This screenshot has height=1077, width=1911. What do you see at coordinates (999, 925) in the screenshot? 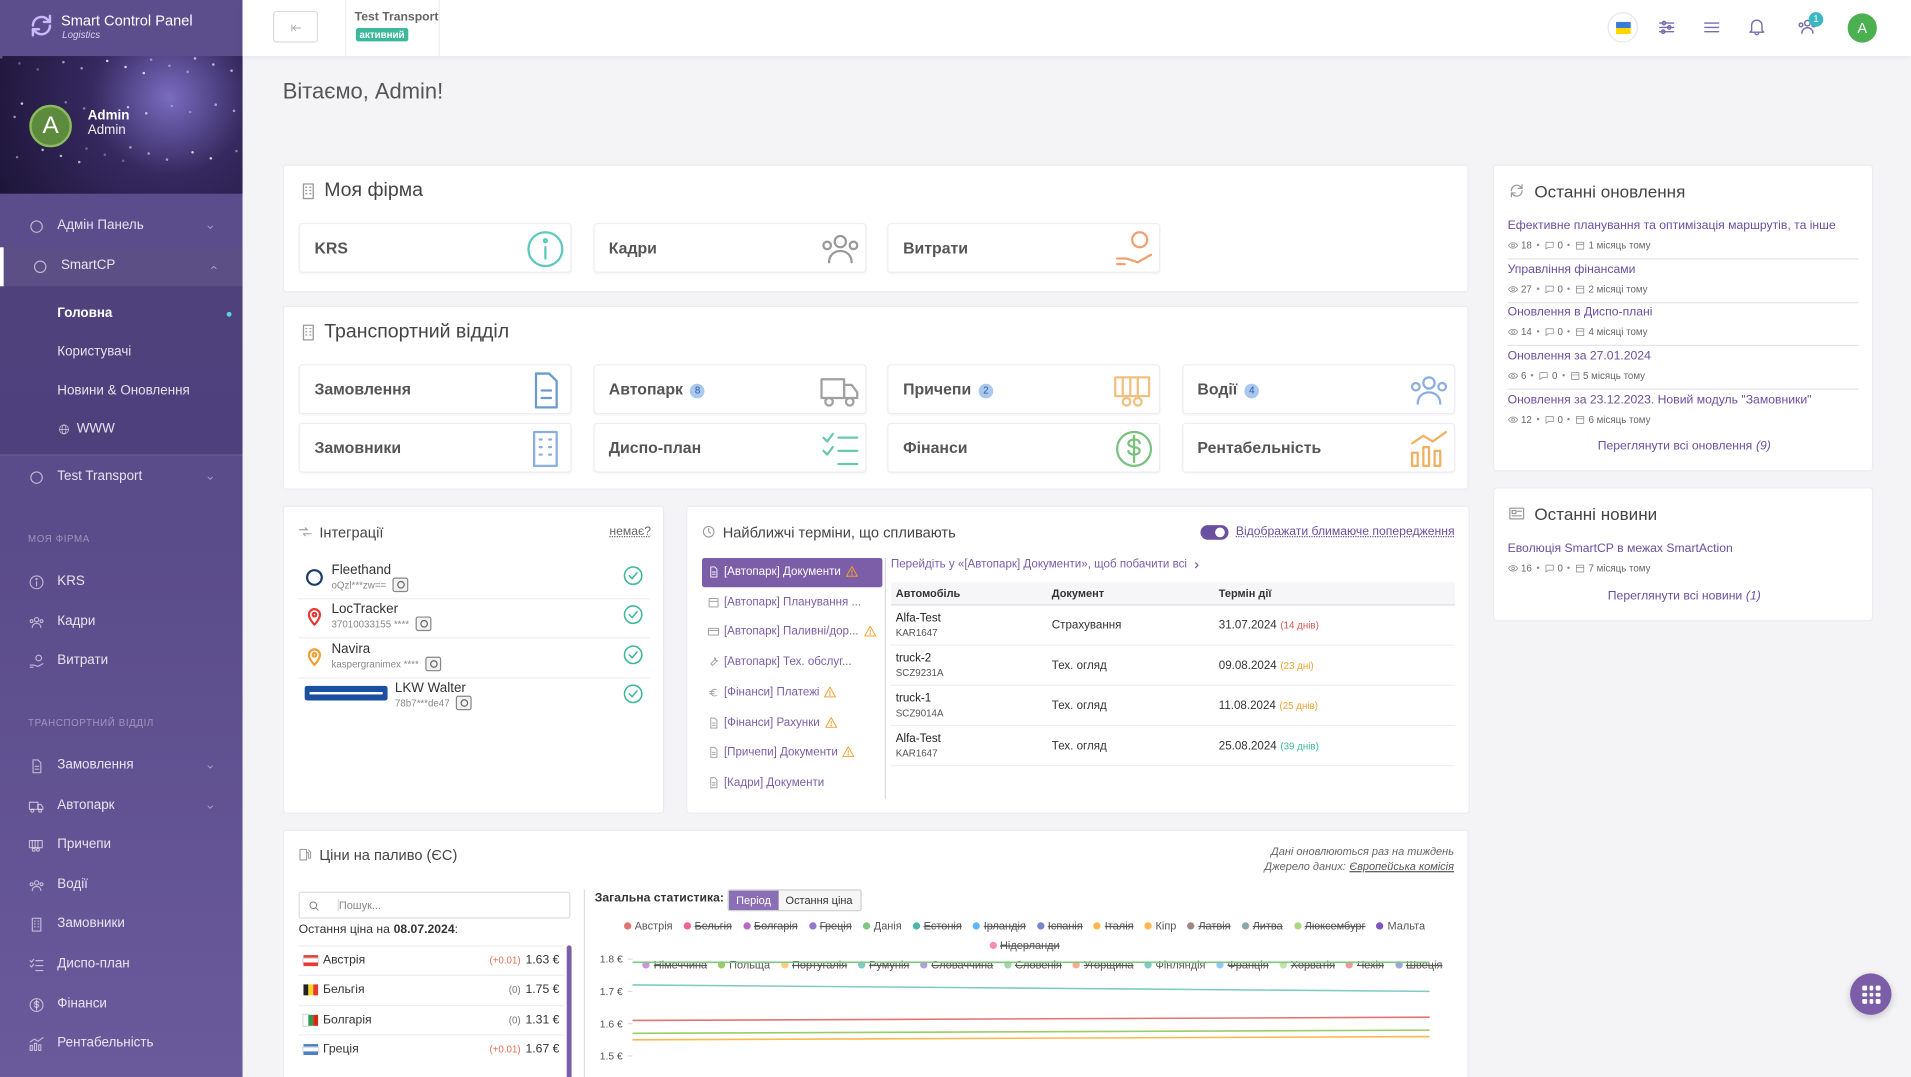
I see `legend-item: Ірландія` at bounding box center [999, 925].